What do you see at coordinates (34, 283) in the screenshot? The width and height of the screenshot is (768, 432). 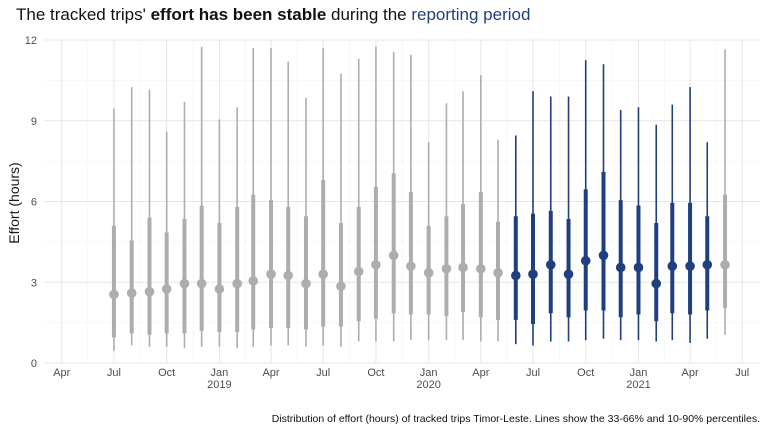 I see `y-tick-label: 3` at bounding box center [34, 283].